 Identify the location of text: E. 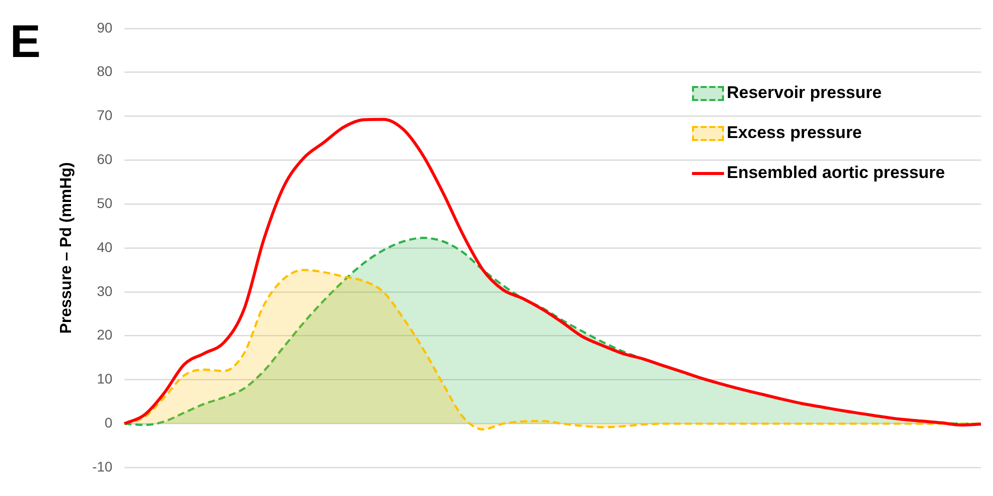
(25, 41).